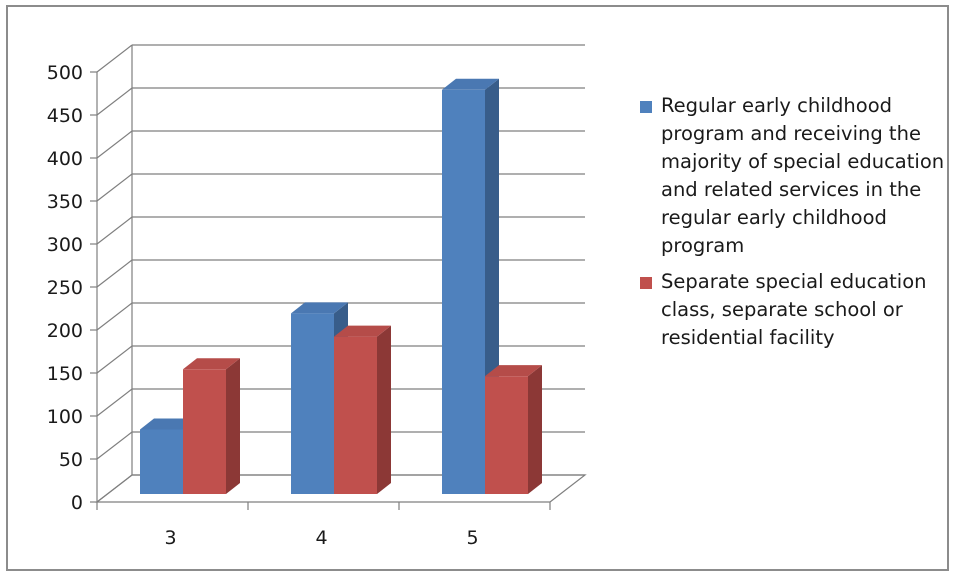 This screenshot has width=956, height=577. What do you see at coordinates (65, 245) in the screenshot?
I see `y-tick-label: 300` at bounding box center [65, 245].